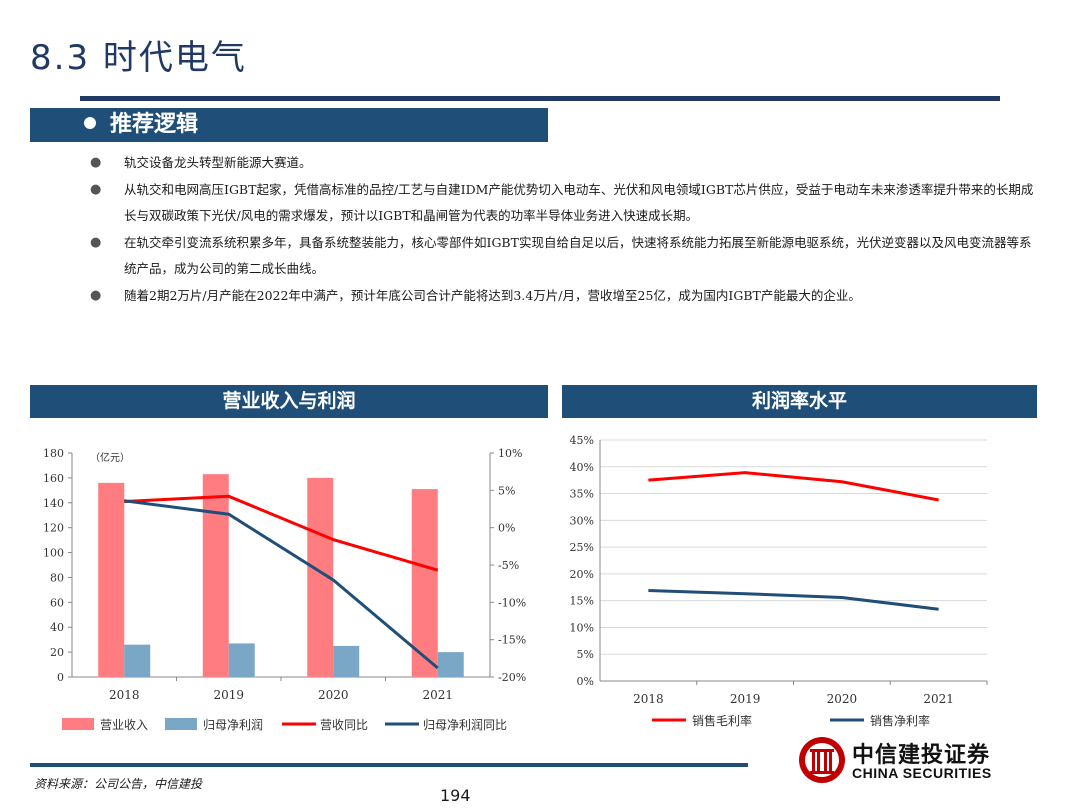 This screenshot has height=810, width=1080. I want to click on y2-tick-label: -15%, so click(512, 640).